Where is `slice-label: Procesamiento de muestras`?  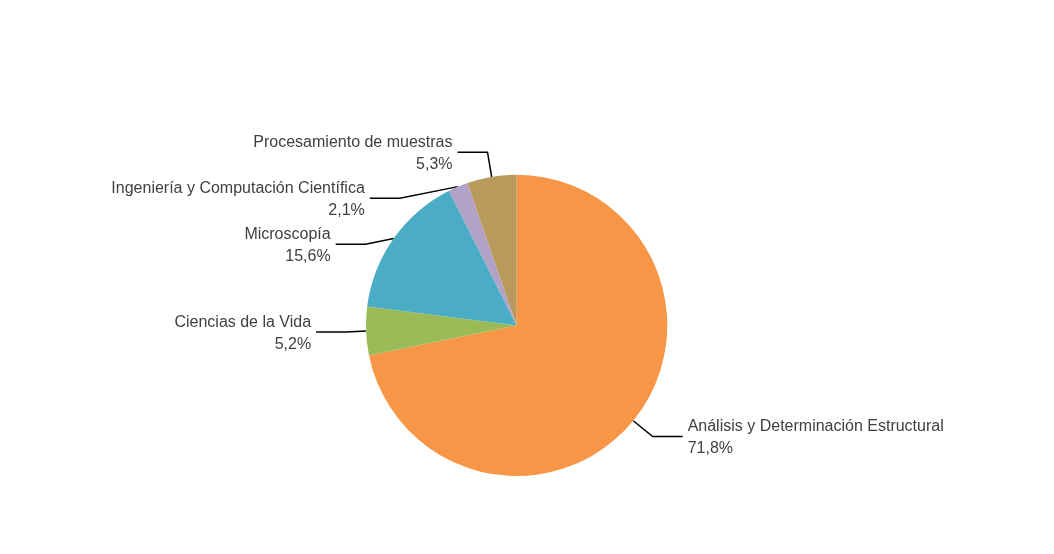 slice-label: Procesamiento de muestras is located at coordinates (353, 141).